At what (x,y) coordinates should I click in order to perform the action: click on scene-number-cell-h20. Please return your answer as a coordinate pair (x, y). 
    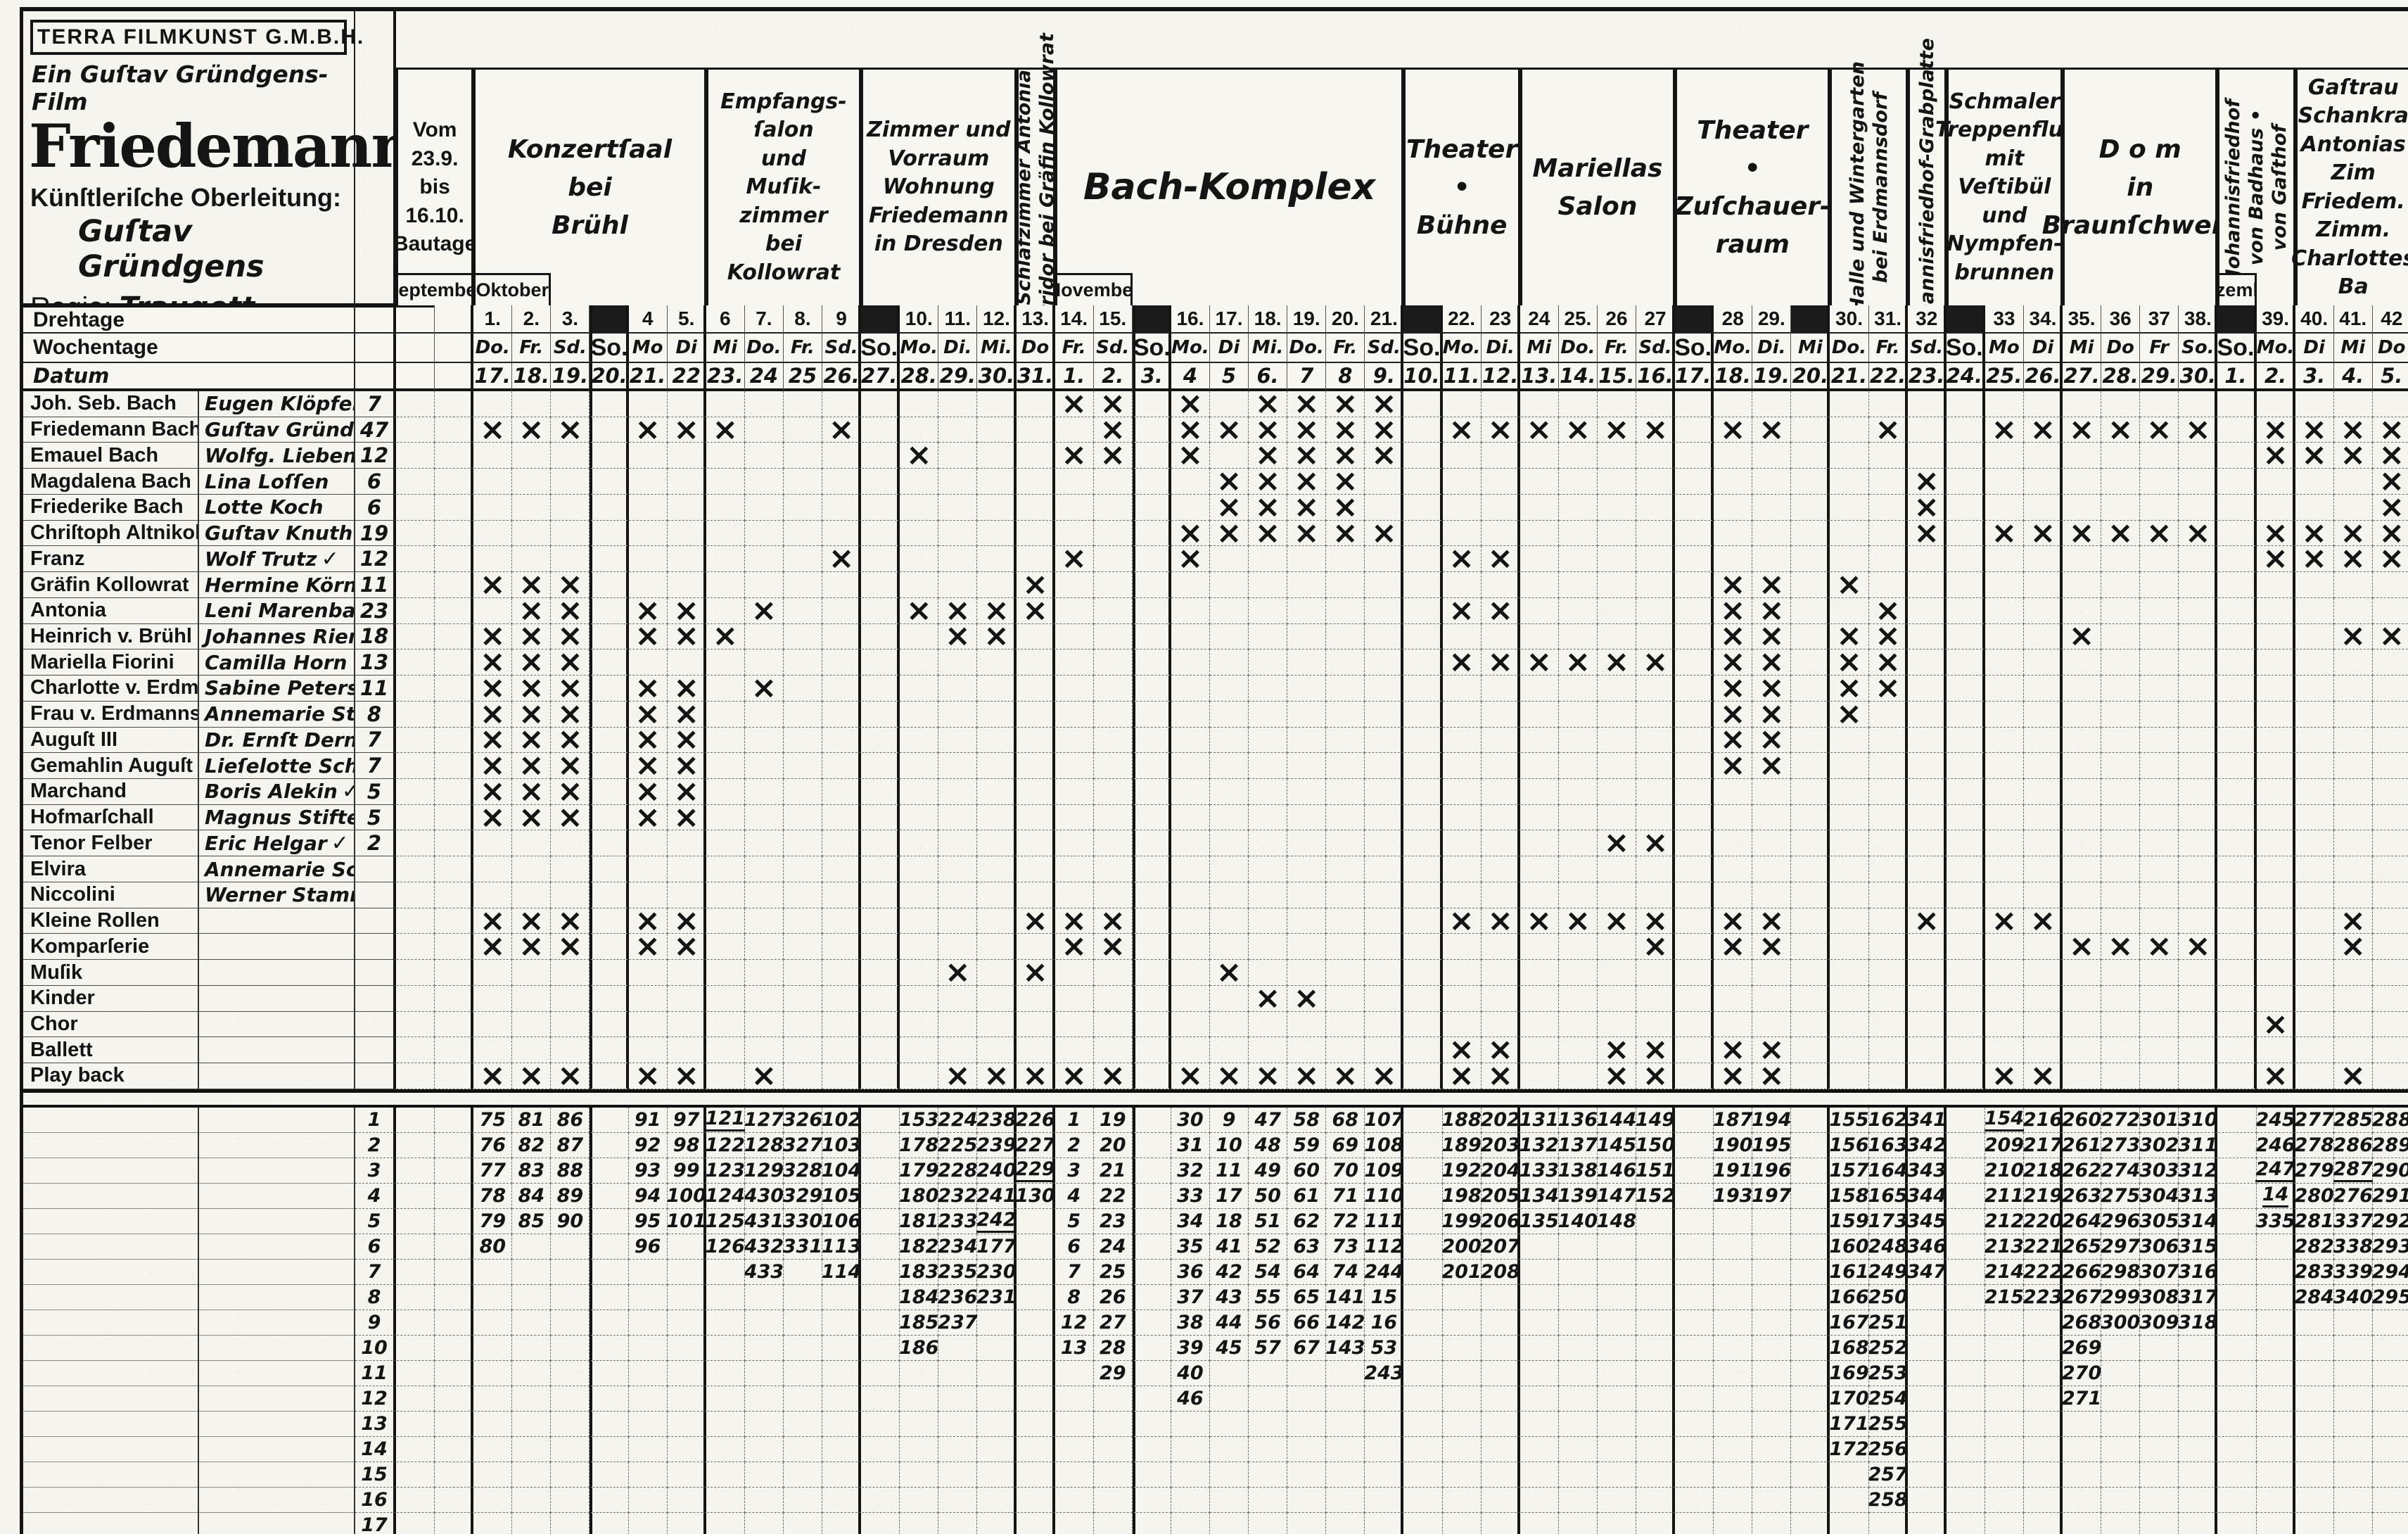
    Looking at the image, I should click on (1810, 1475).